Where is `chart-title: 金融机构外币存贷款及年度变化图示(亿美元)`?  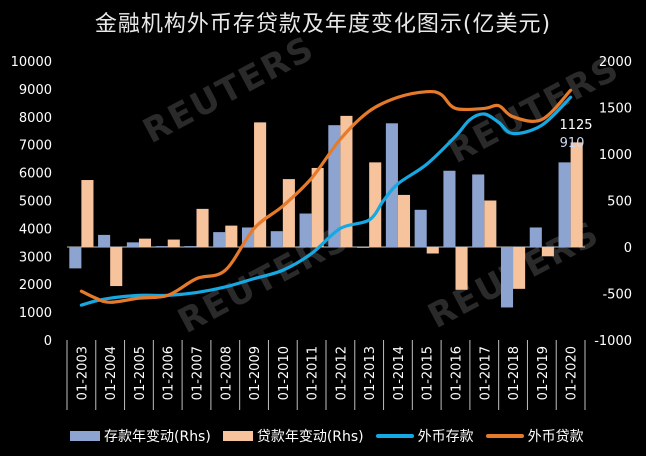 chart-title: 金融机构外币存贷款及年度变化图示(亿美元) is located at coordinates (323, 24).